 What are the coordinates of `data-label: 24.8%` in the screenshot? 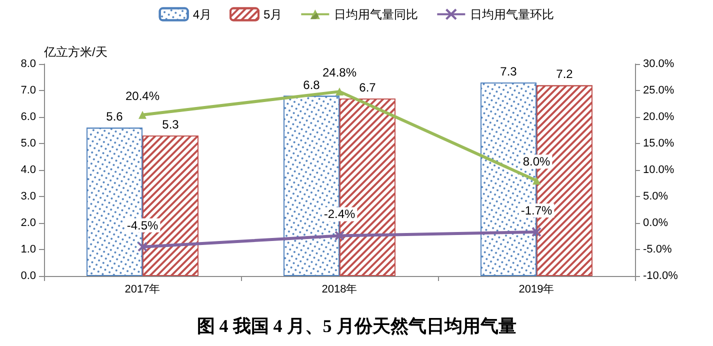 It's located at (339, 73).